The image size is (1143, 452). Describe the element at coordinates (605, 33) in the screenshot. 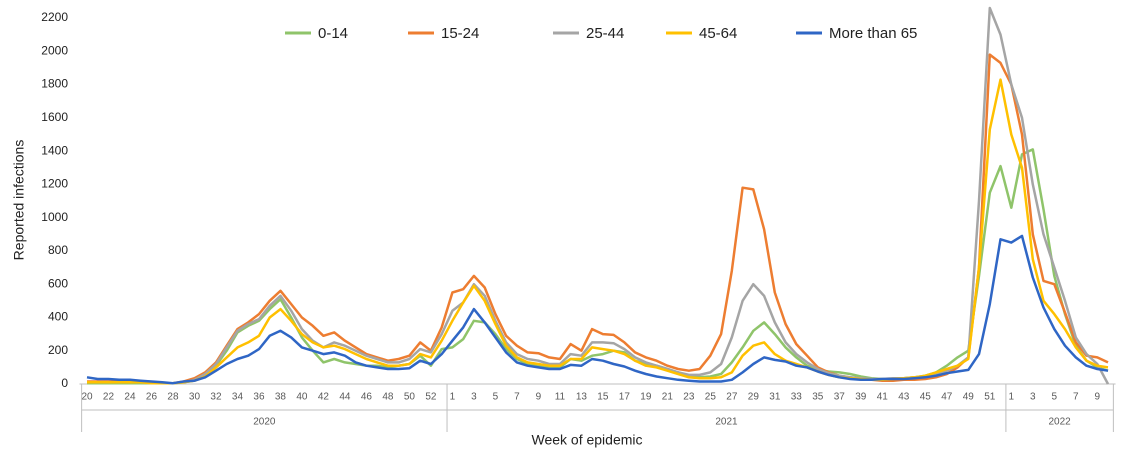

I see `legend-label: 25-44` at that location.